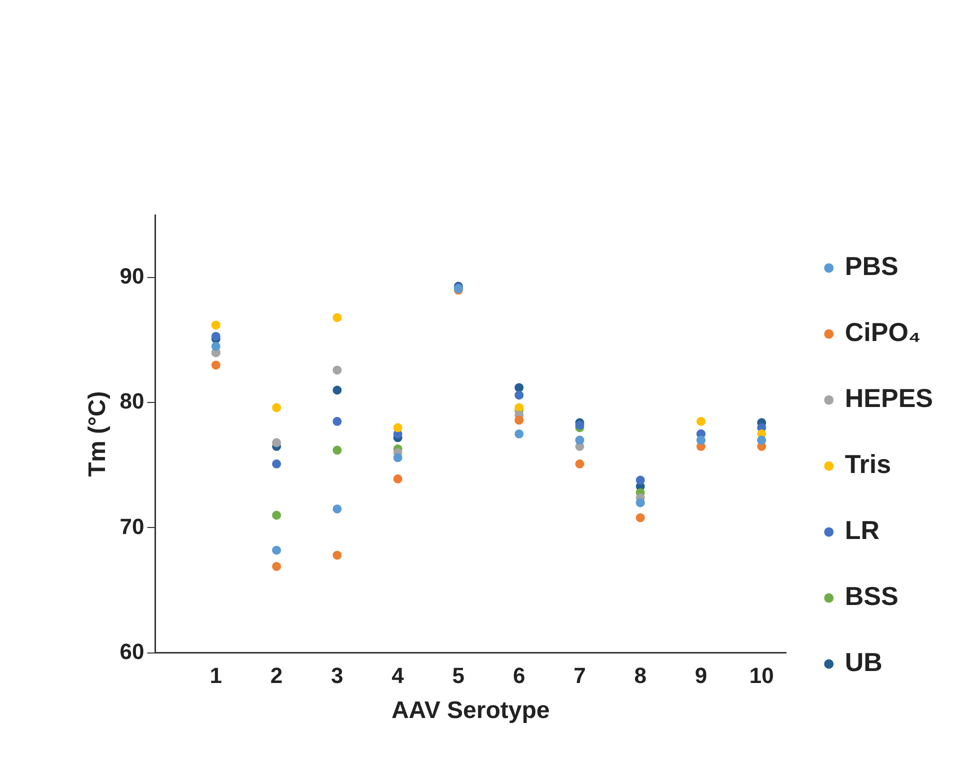  What do you see at coordinates (580, 675) in the screenshot?
I see `x-tick-label: 7` at bounding box center [580, 675].